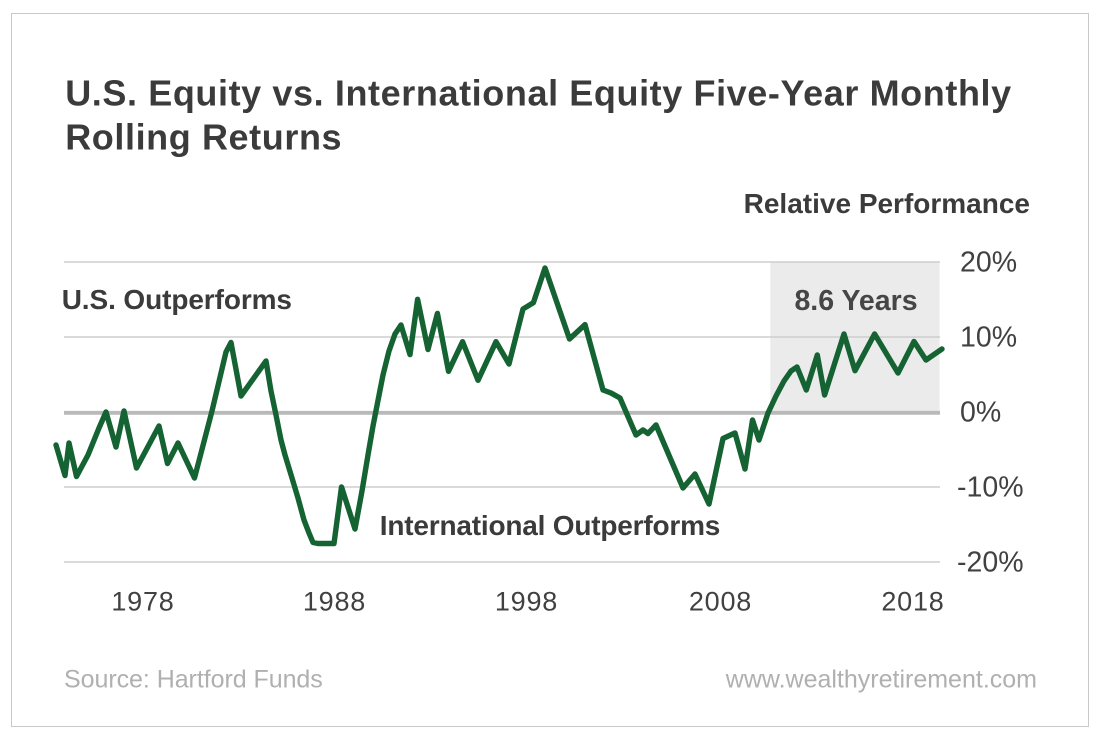 The image size is (1100, 738). What do you see at coordinates (526, 601) in the screenshot?
I see `svg-text: 1998` at bounding box center [526, 601].